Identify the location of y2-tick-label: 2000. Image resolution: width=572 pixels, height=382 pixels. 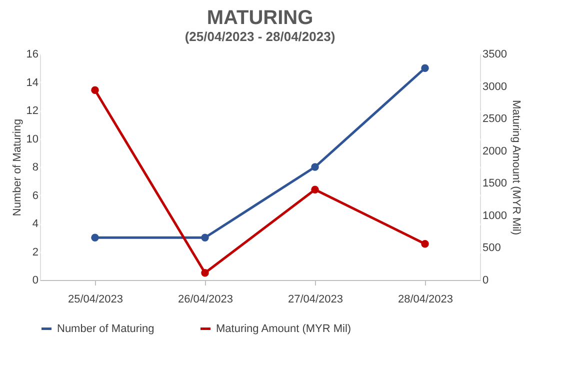
(494, 151).